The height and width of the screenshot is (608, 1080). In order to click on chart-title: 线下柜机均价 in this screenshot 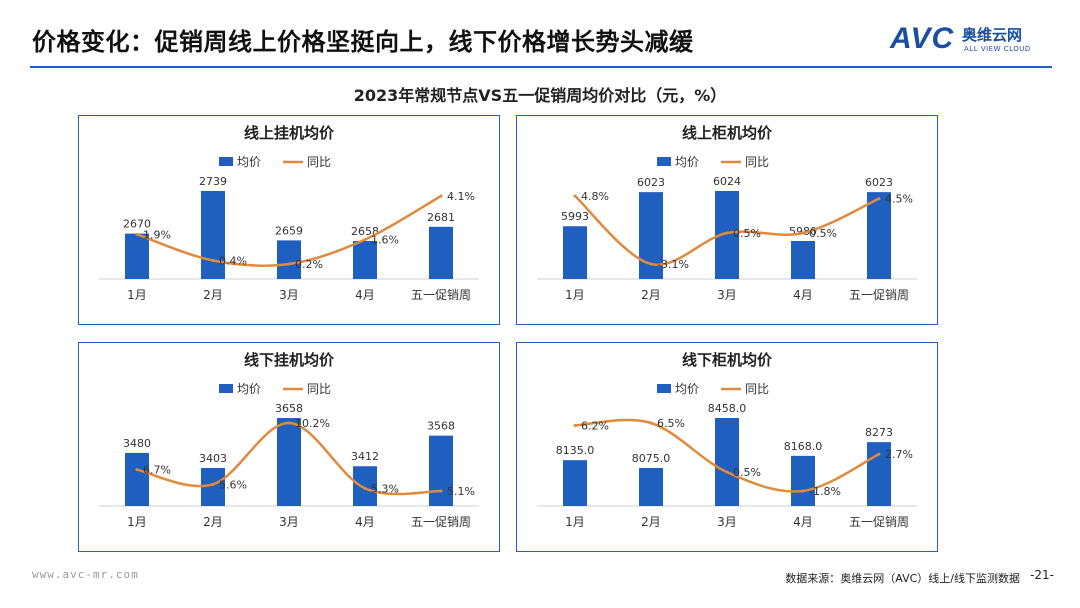, I will do `click(727, 360)`.